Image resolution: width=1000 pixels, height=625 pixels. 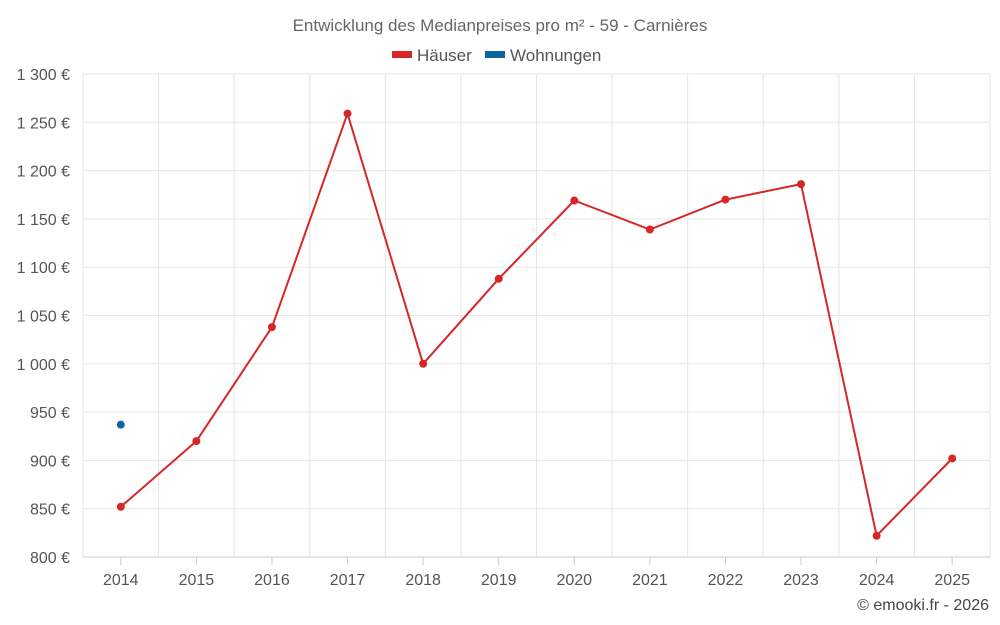 I want to click on x-tick-label: 2020, so click(x=574, y=580).